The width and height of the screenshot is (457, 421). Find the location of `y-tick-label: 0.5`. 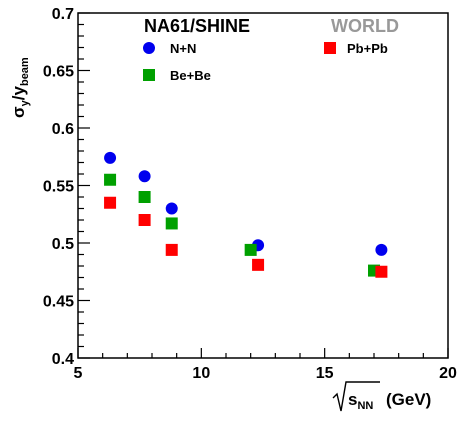

y-tick-label: 0.5 is located at coordinates (63, 244).